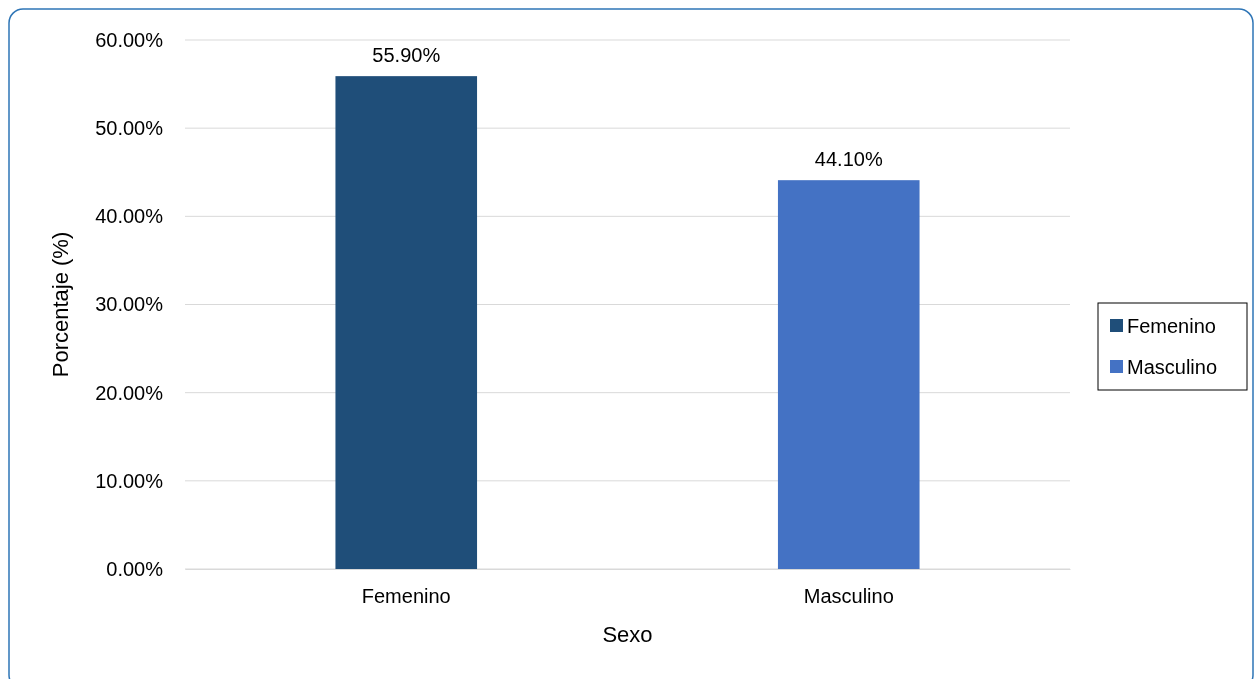  I want to click on y-tick-label: 10.00%, so click(129, 480).